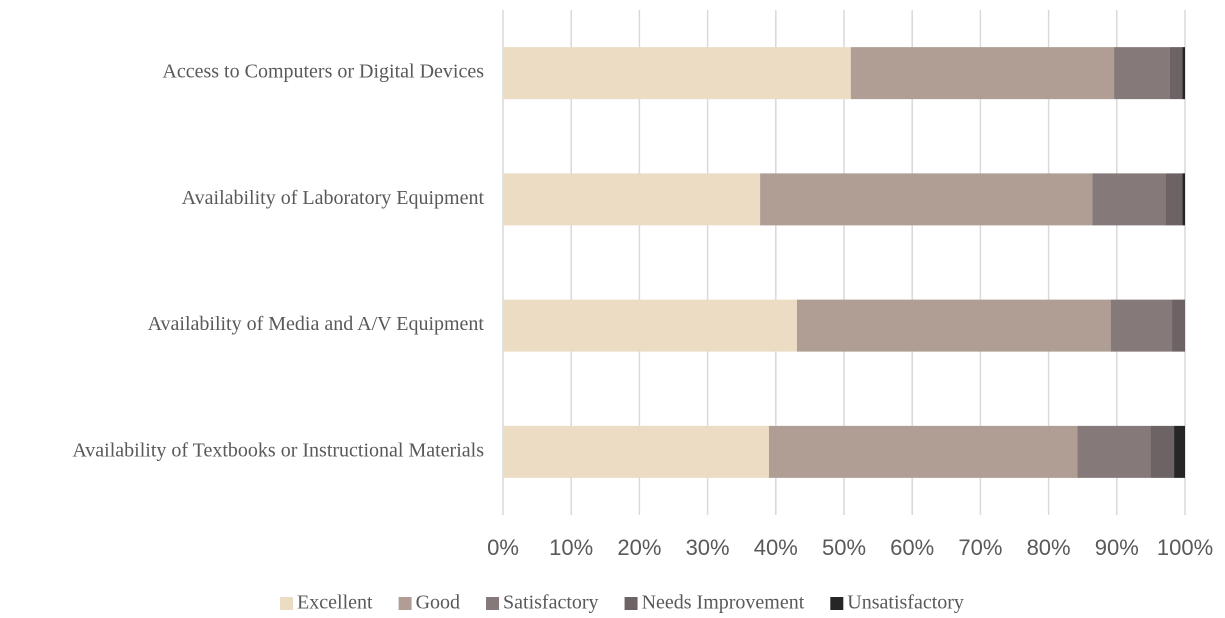 The height and width of the screenshot is (618, 1225). What do you see at coordinates (323, 72) in the screenshot?
I see `y-tick-label: Access to Computers or Digital Devices` at bounding box center [323, 72].